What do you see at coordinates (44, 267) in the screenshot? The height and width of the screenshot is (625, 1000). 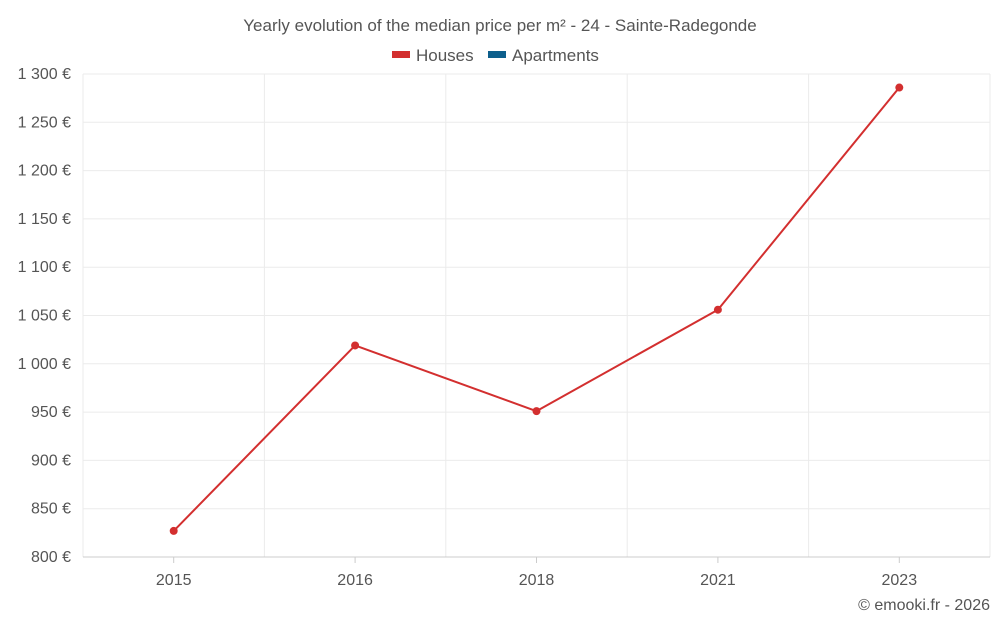 I see `y-tick-label: 1 100 €` at bounding box center [44, 267].